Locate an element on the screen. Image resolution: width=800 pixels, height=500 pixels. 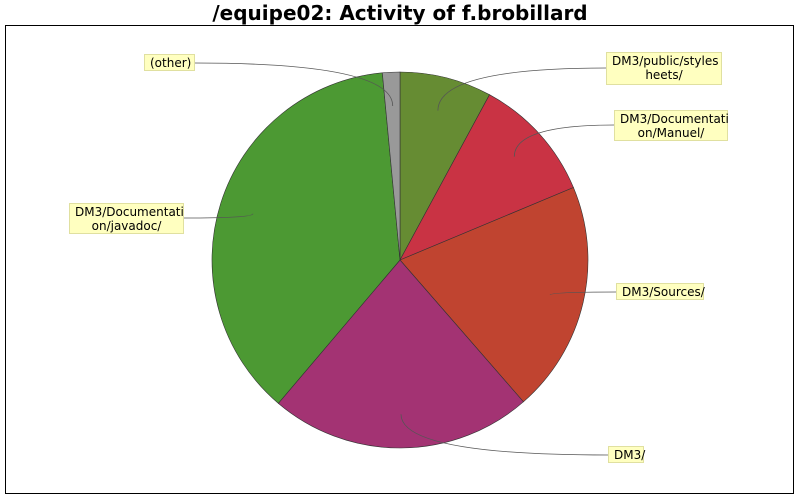
slice-label: DM3/Documentati on/javadoc/ is located at coordinates (126, 218).